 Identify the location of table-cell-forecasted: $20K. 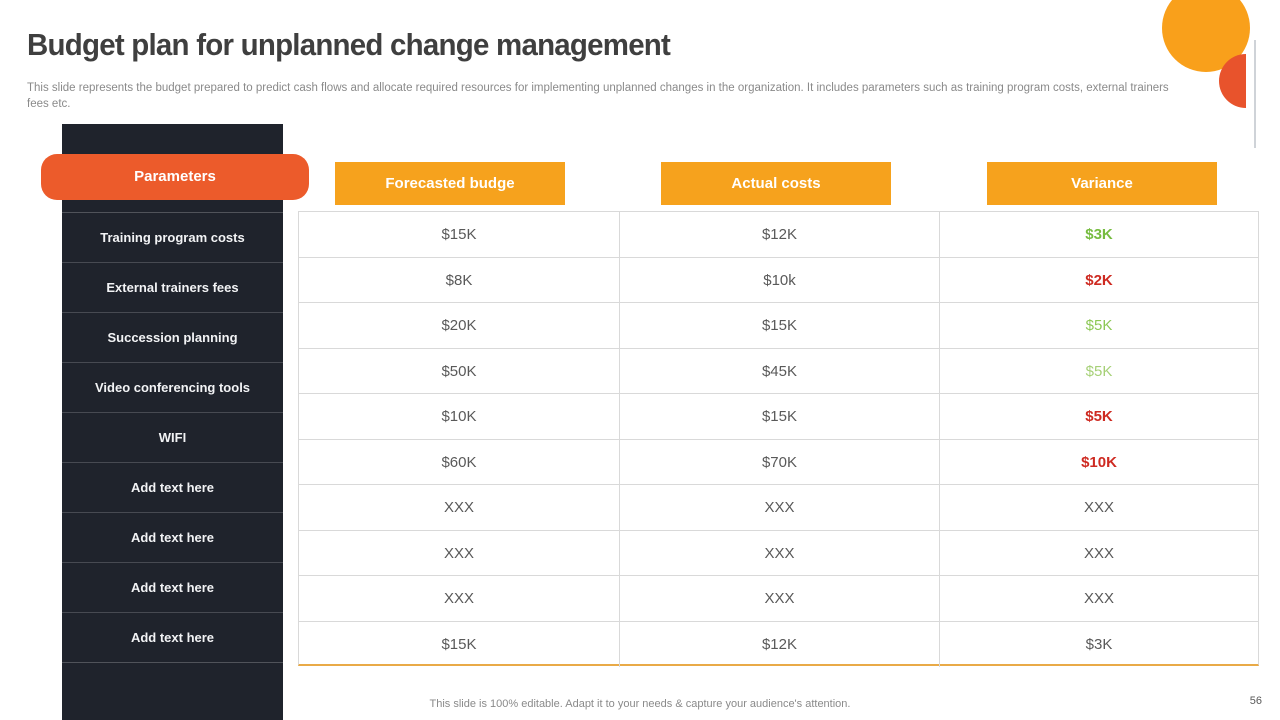
(459, 326).